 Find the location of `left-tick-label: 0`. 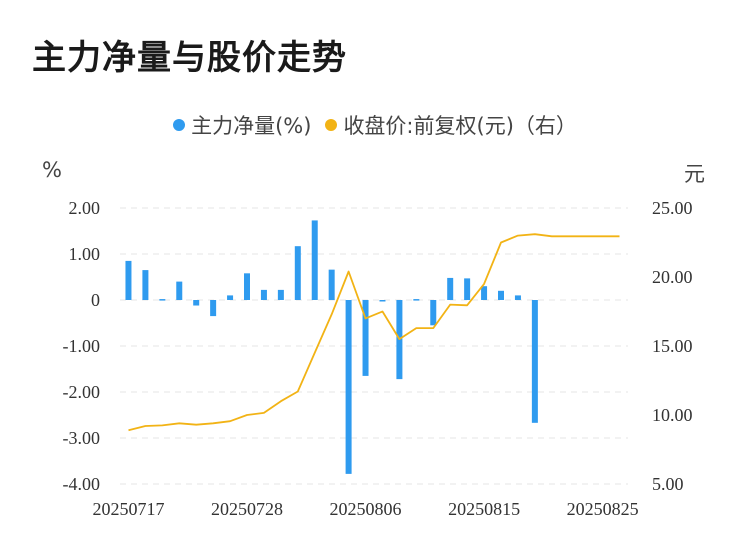

left-tick-label: 0 is located at coordinates (95, 300).